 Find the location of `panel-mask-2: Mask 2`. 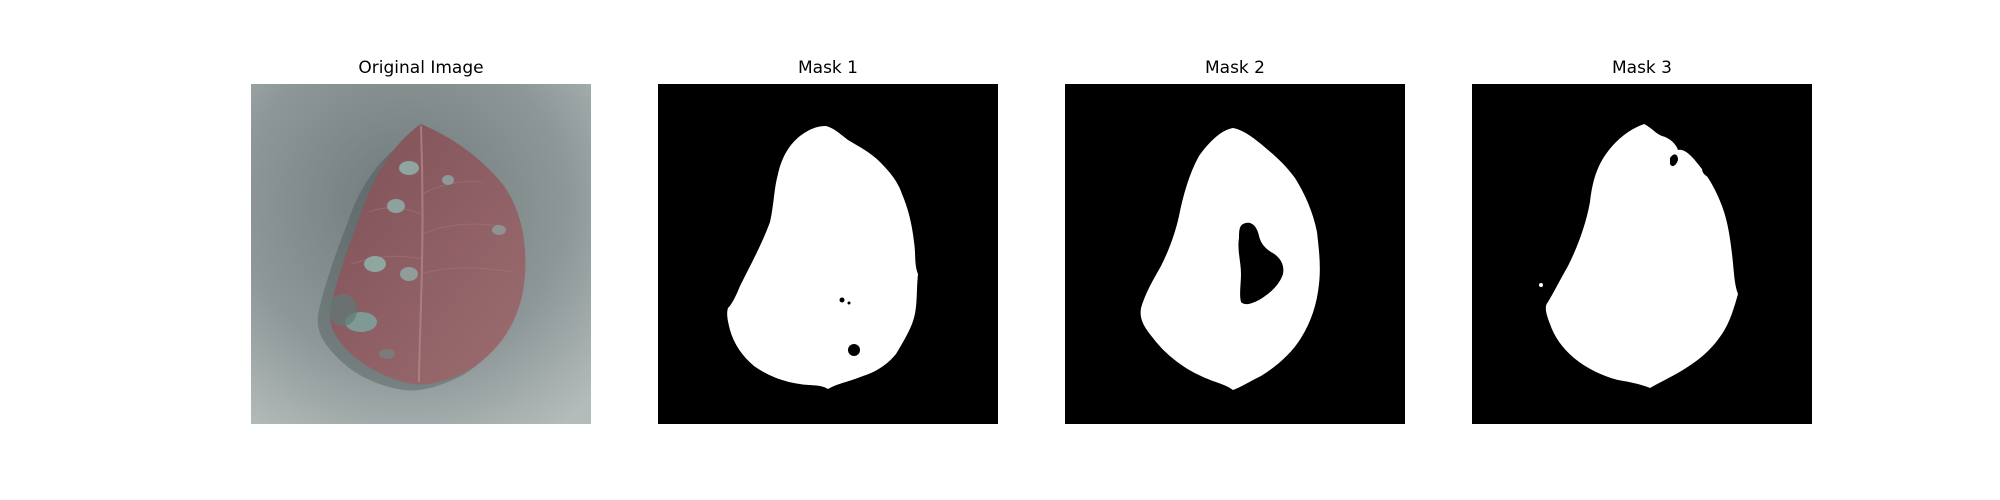

panel-mask-2: Mask 2 is located at coordinates (1235, 240).